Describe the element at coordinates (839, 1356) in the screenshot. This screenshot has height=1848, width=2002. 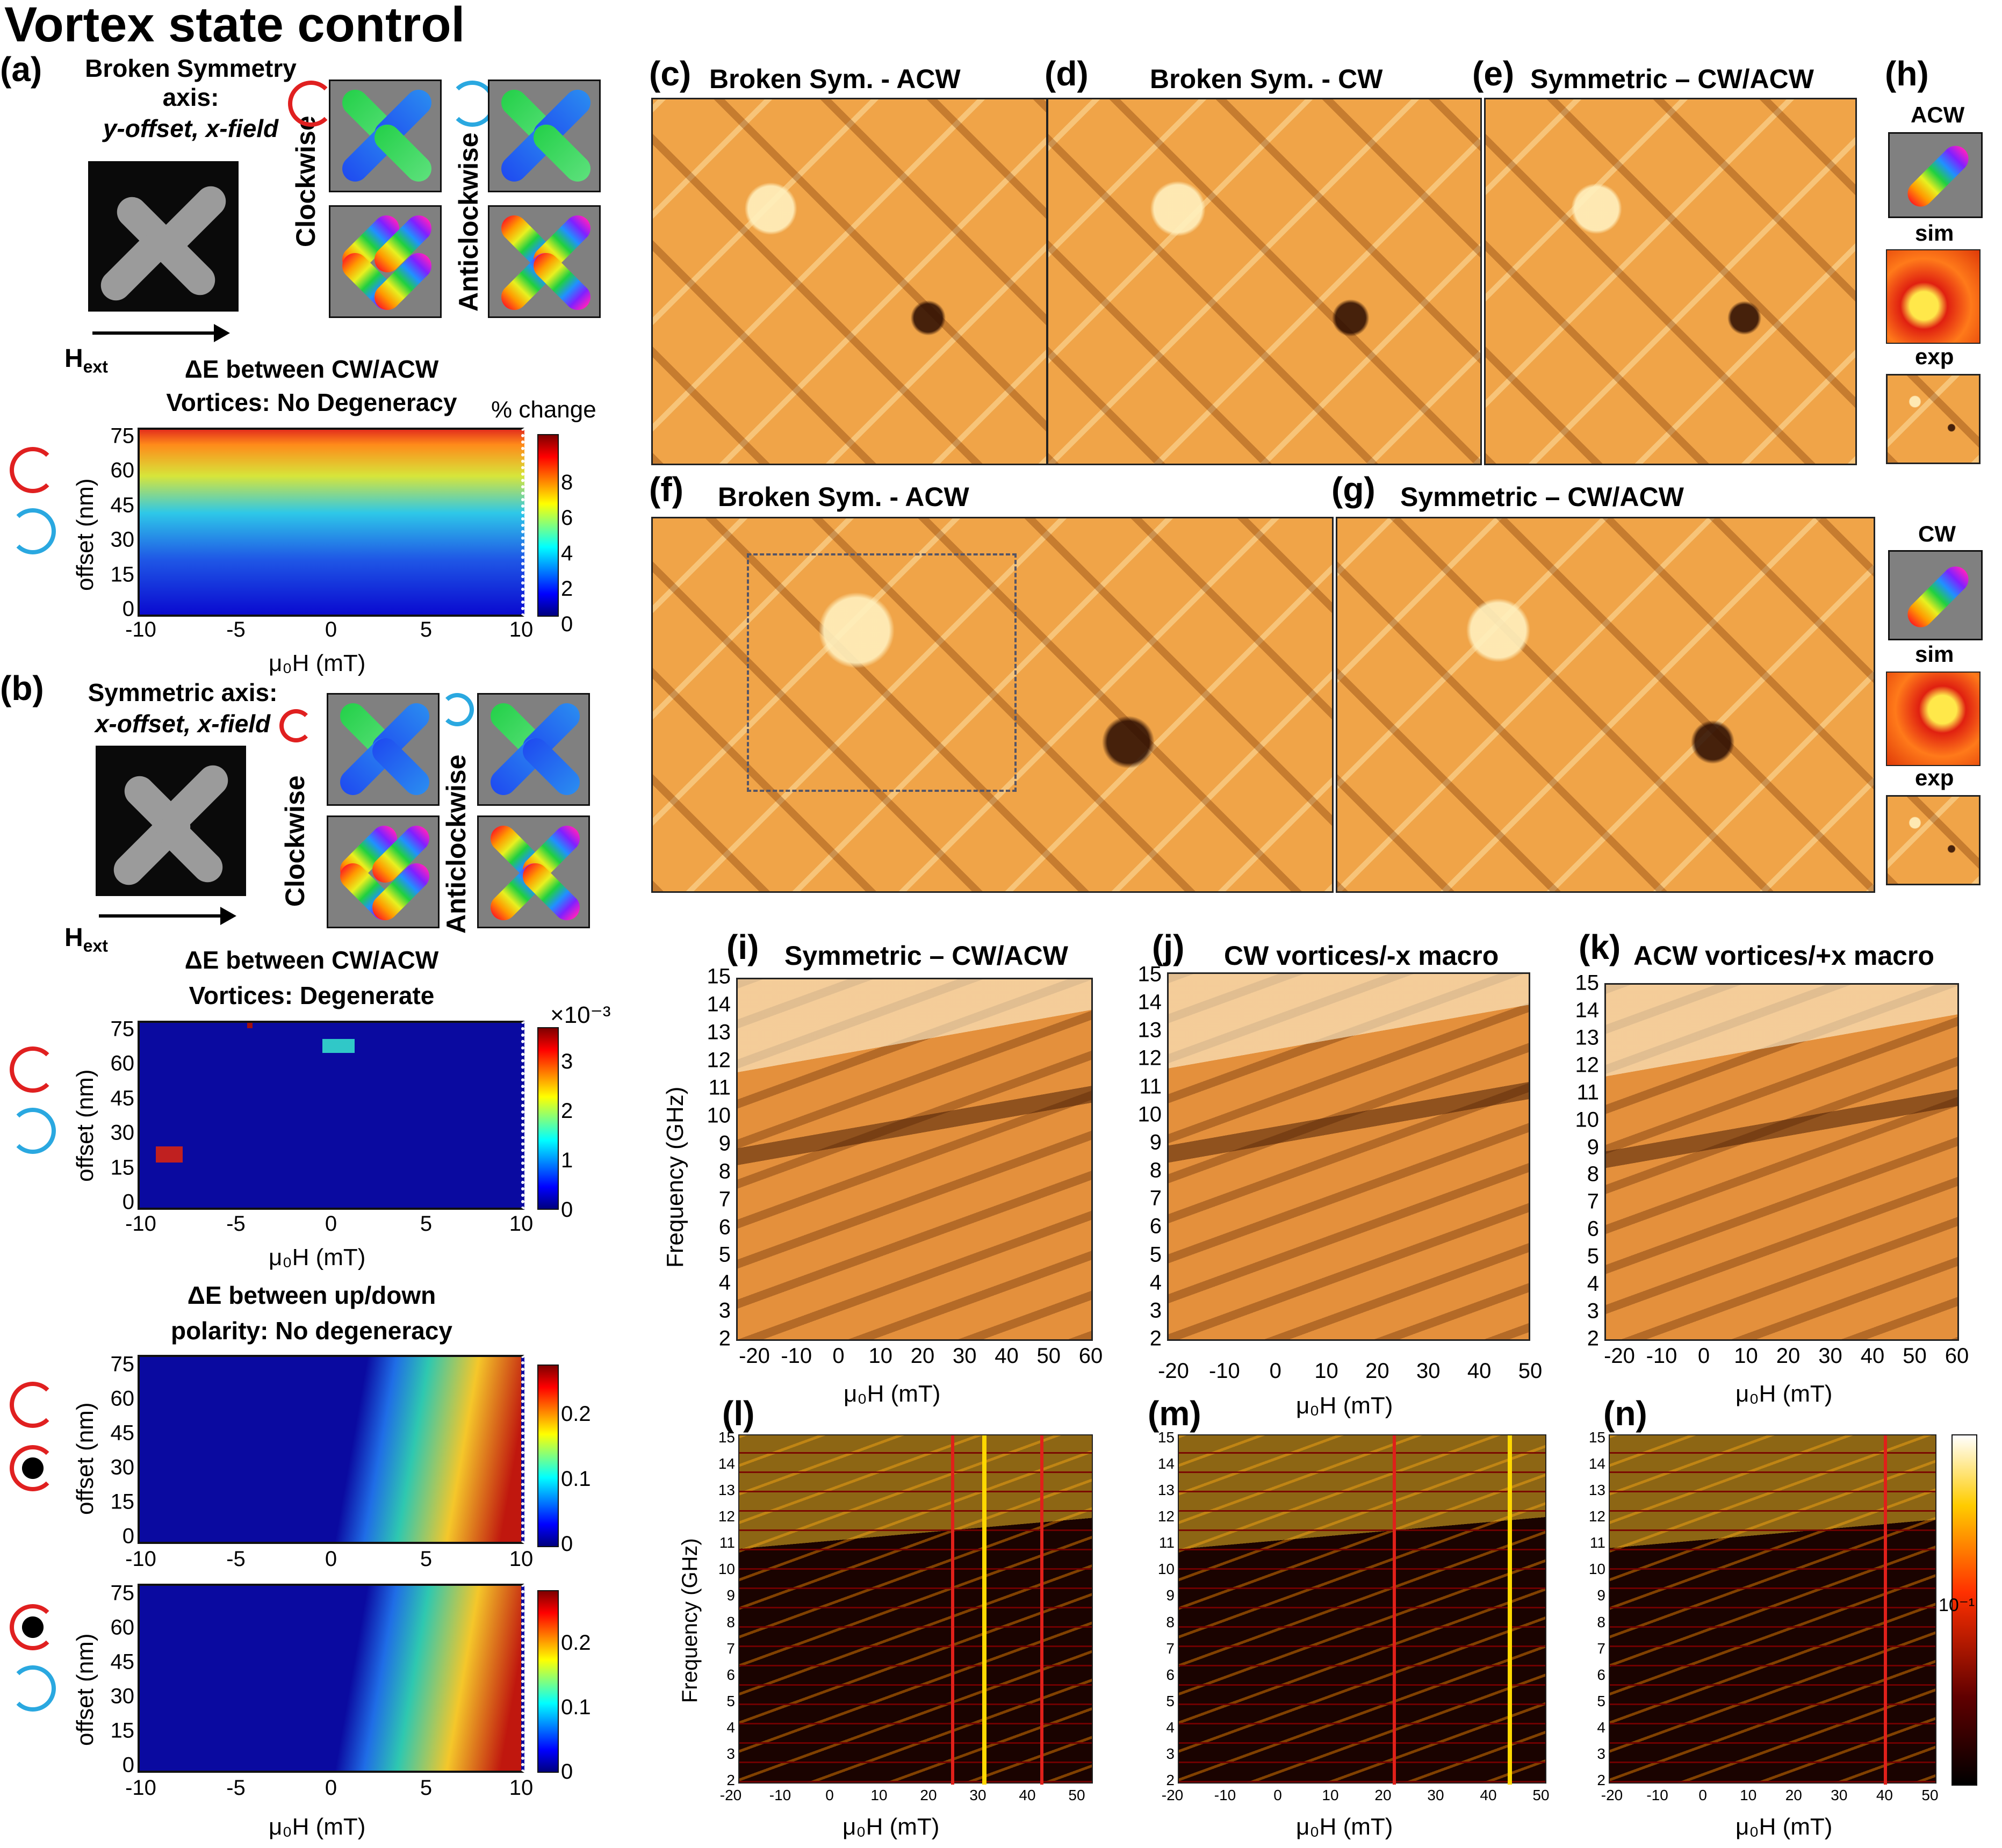
I see `panel-i-x-tick: 0` at that location.